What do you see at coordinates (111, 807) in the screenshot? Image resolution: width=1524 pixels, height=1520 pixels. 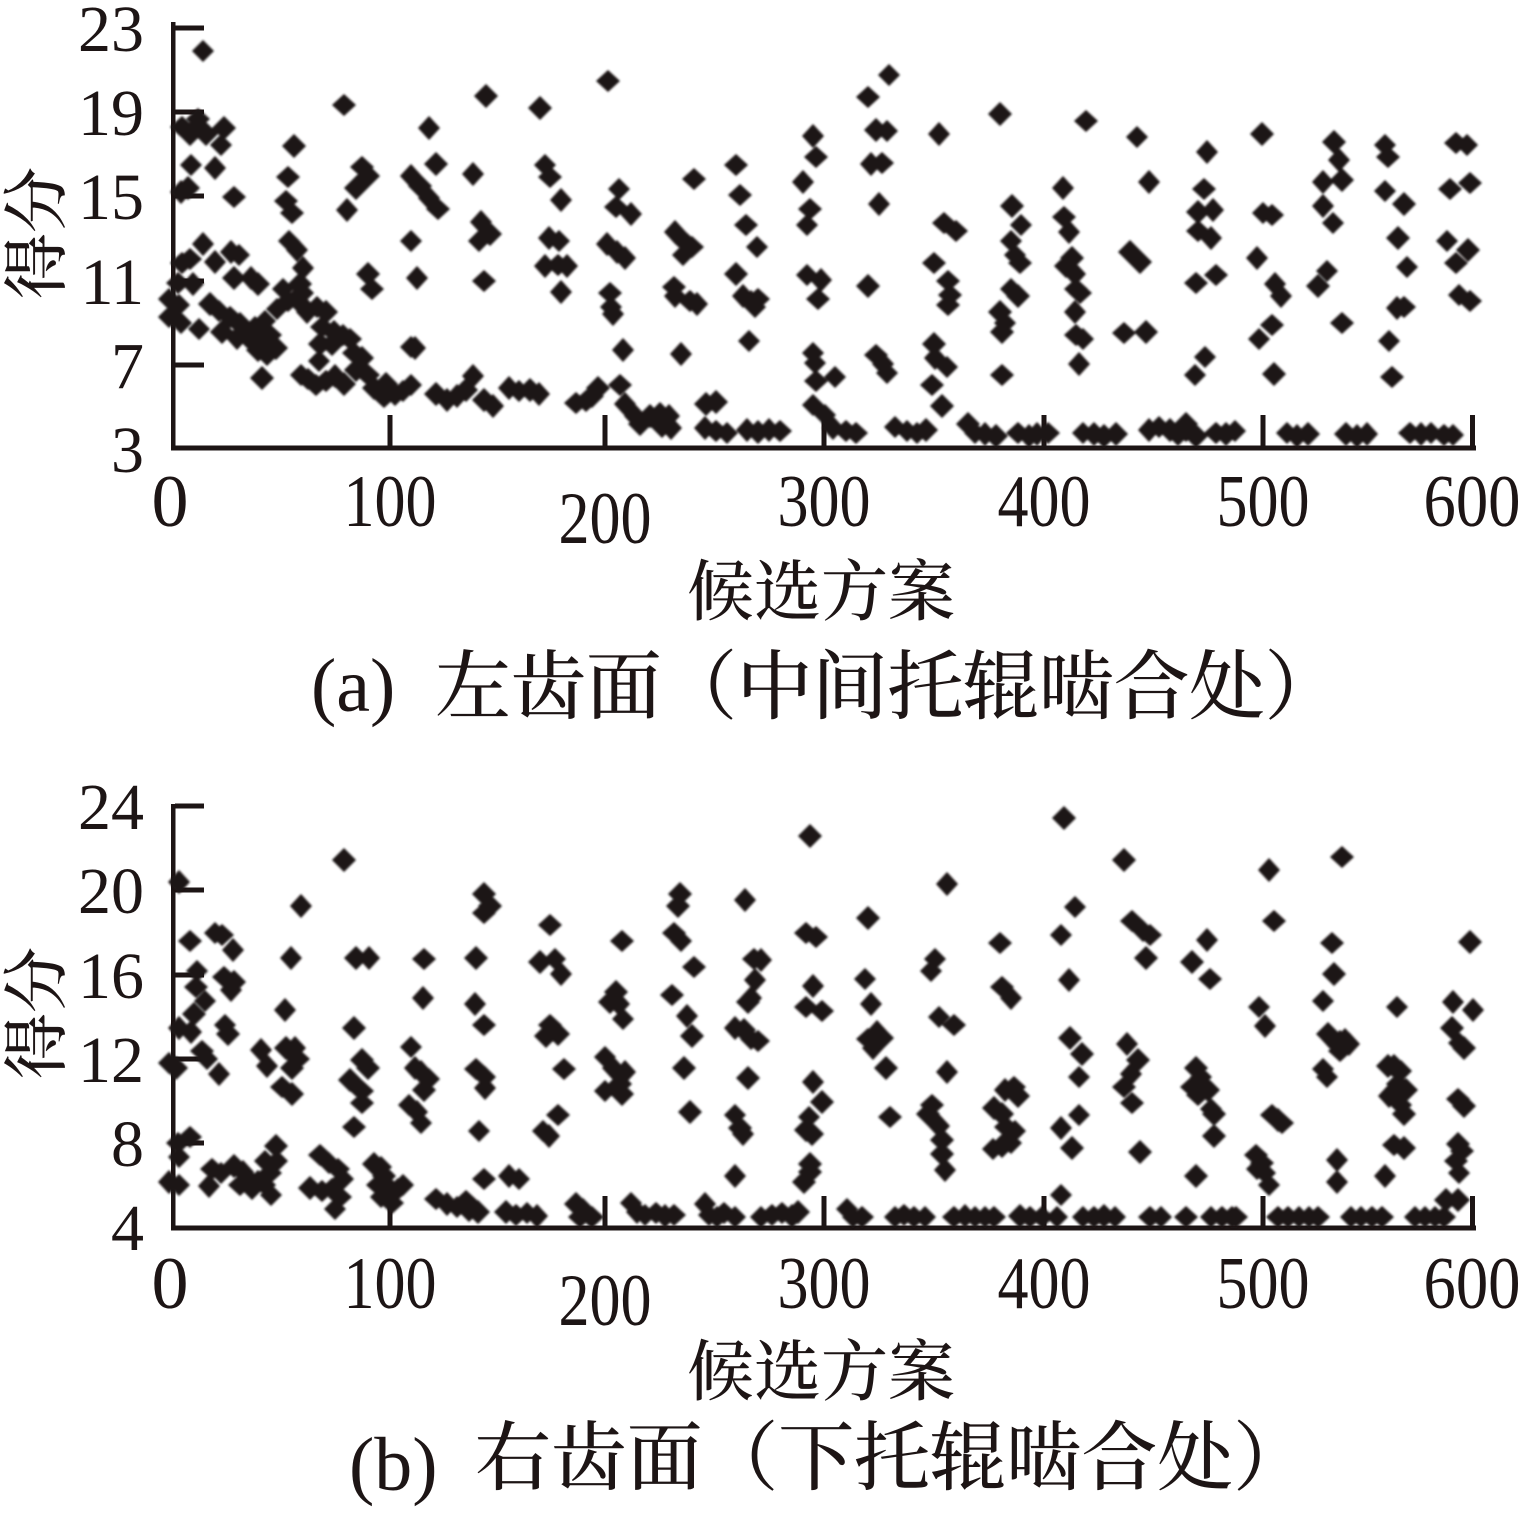 I see `svg-text: 24` at bounding box center [111, 807].